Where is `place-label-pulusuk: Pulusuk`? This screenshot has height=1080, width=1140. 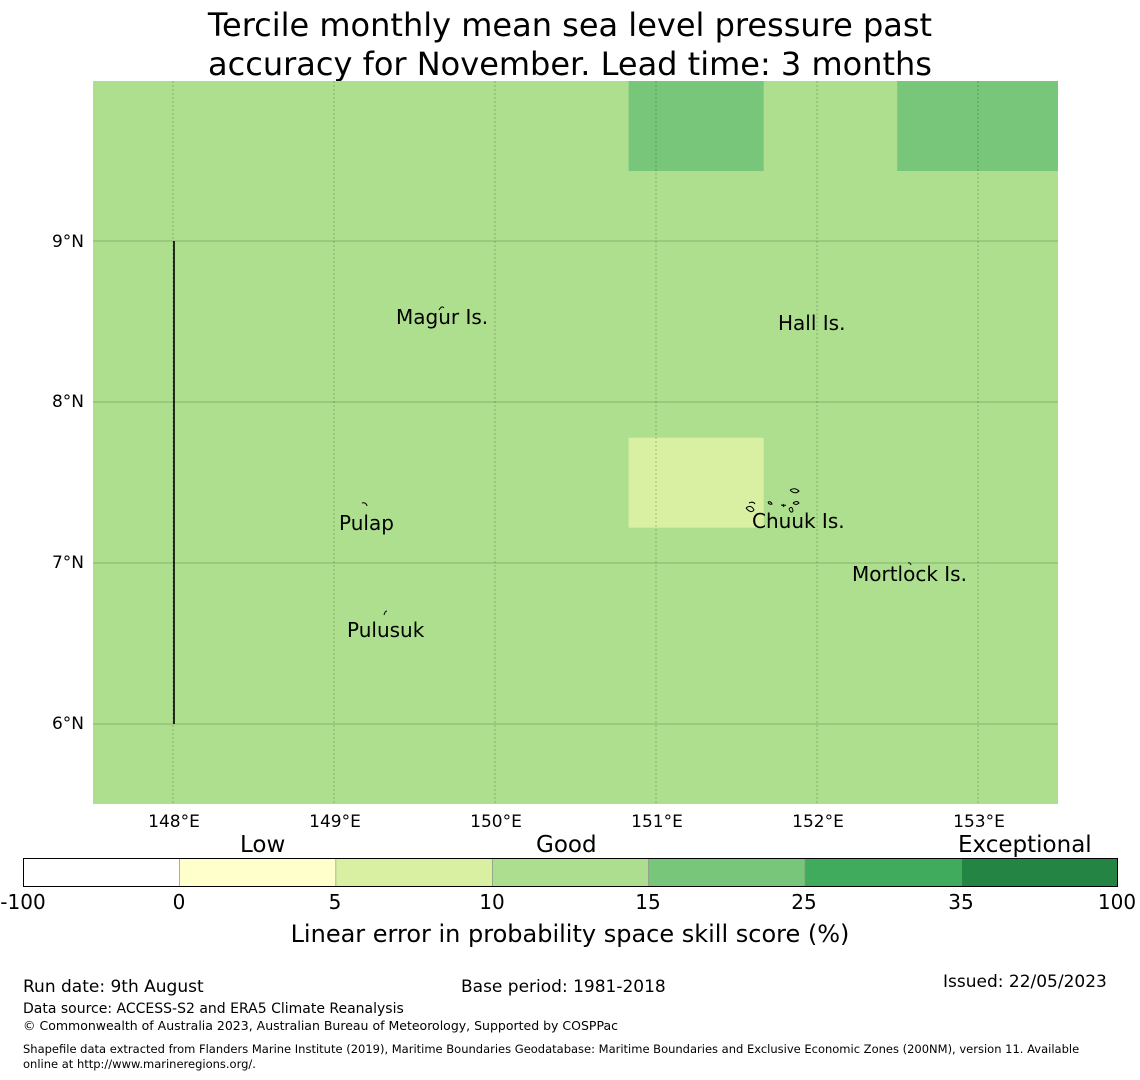
place-label-pulusuk: Pulusuk is located at coordinates (386, 630).